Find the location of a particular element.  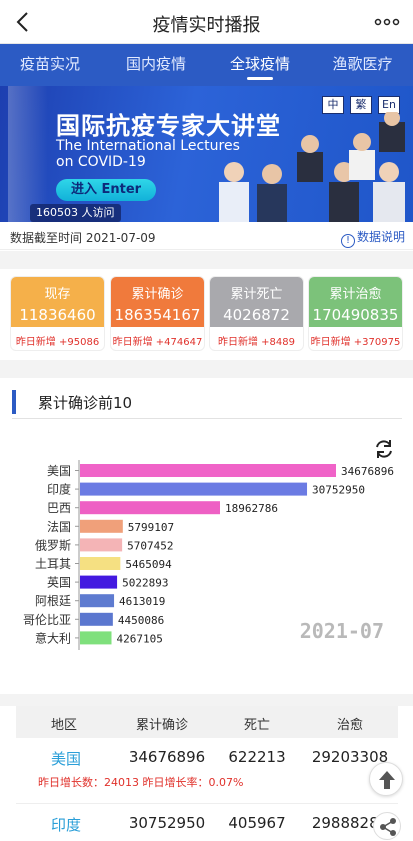

confirmed-value: 34676896 is located at coordinates (167, 757).